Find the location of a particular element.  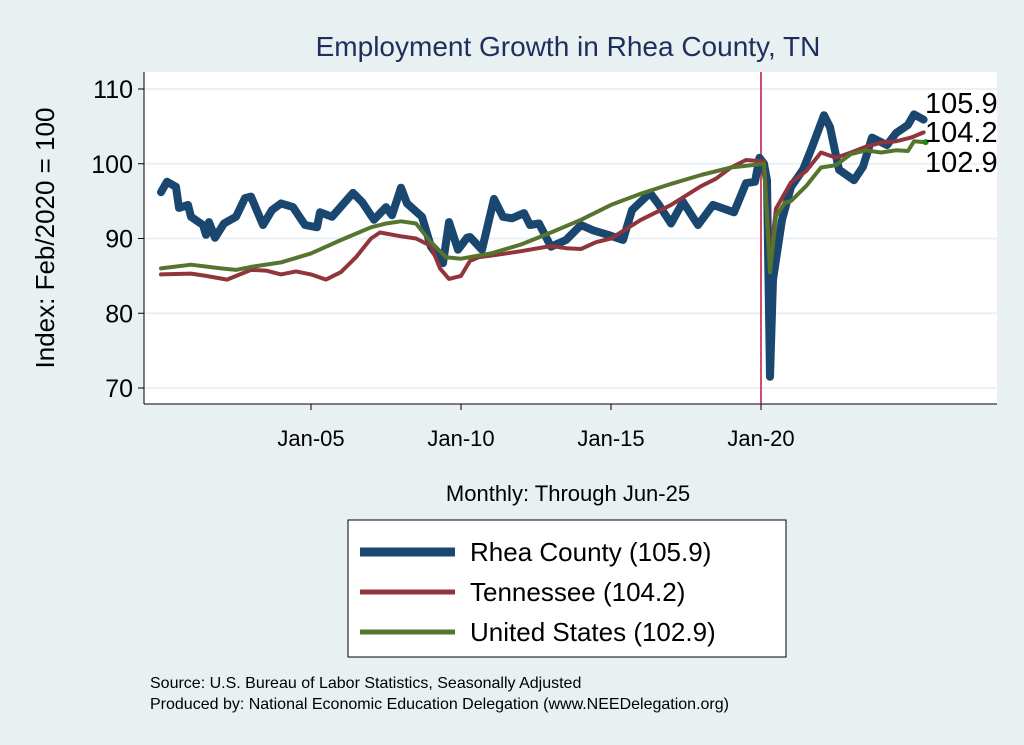

x-tick-label: Jan-15 is located at coordinates (610, 438).